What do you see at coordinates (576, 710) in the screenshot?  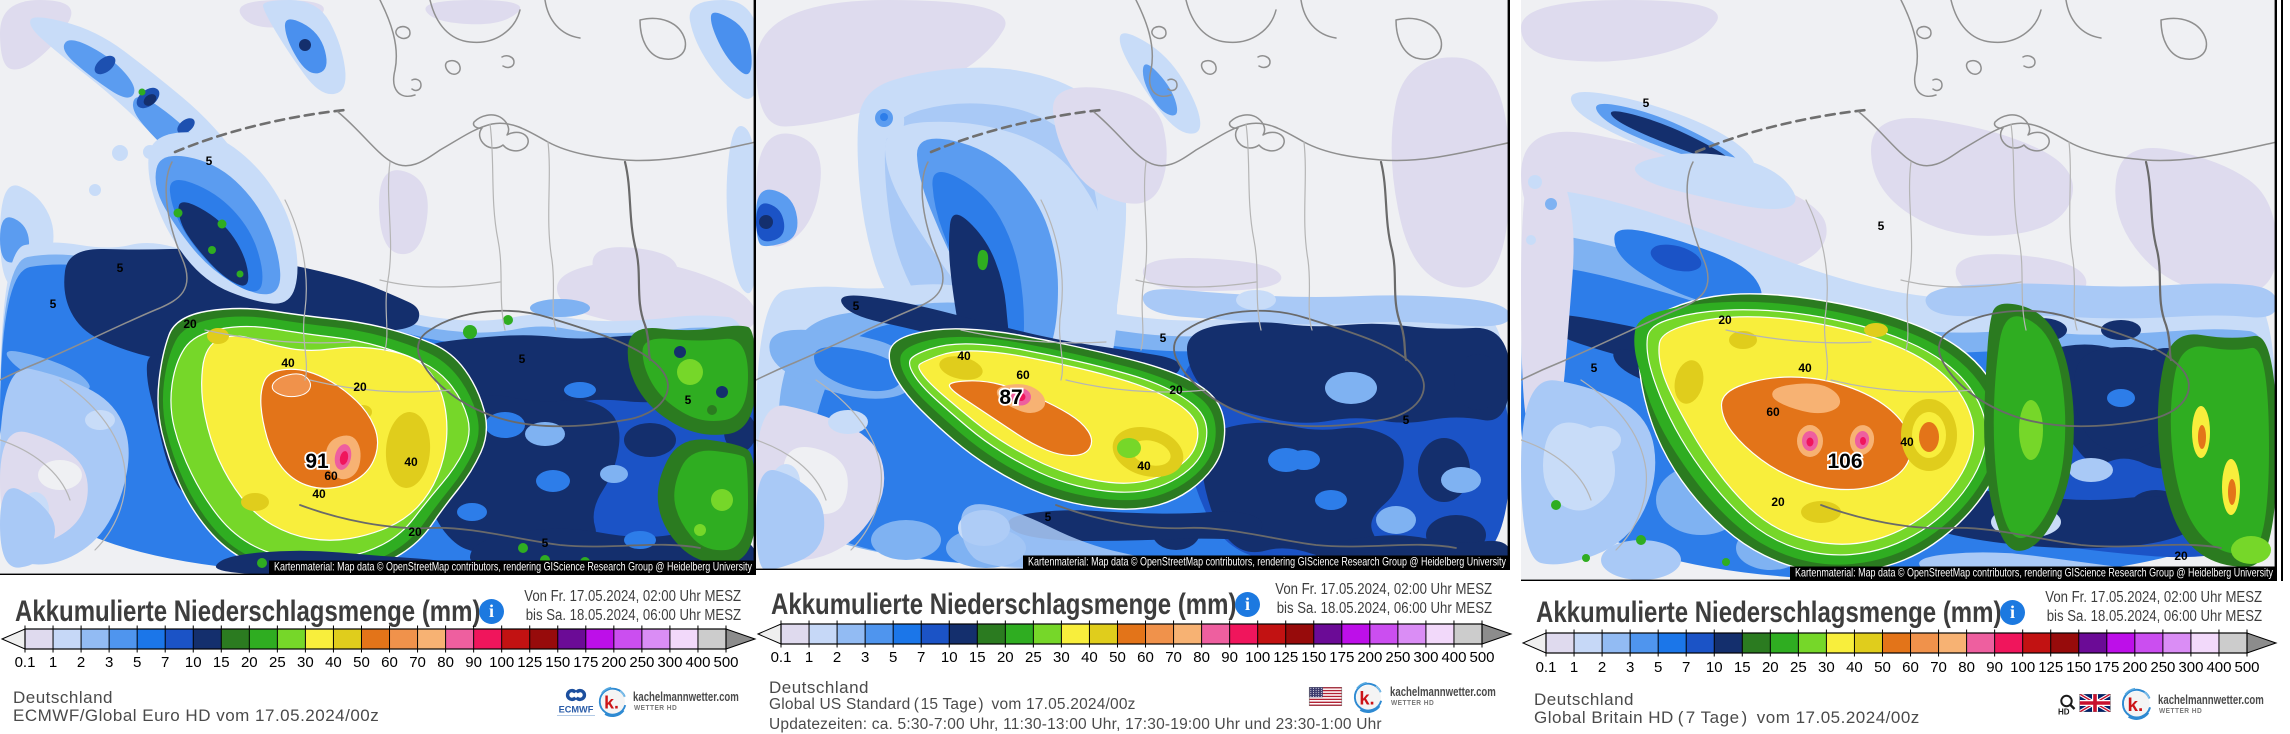 I see `svg-text: ECMWF` at bounding box center [576, 710].